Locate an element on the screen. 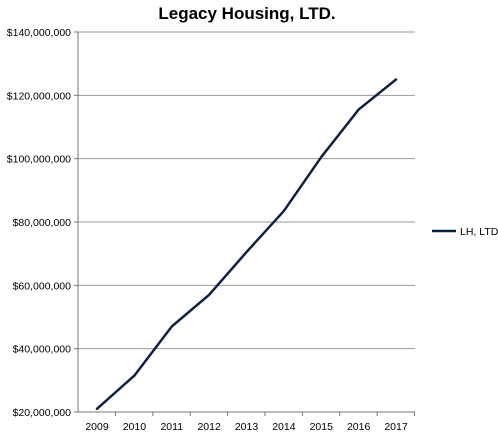 The width and height of the screenshot is (498, 433). y-tick-label: $140,000,000 is located at coordinates (39, 33).